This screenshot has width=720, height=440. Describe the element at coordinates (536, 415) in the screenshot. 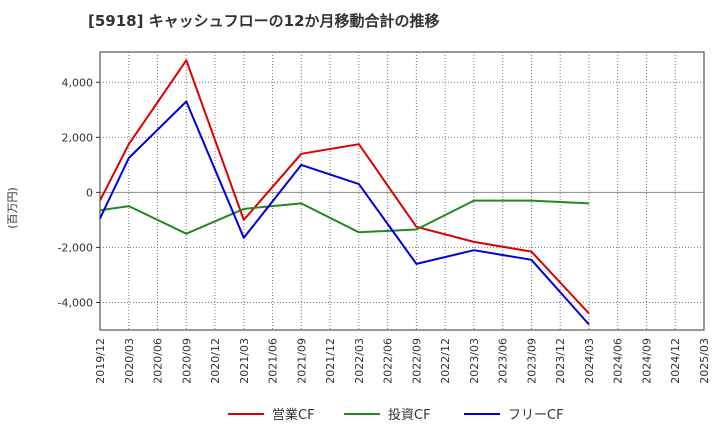

I see `legend-label: フリーCF` at that location.